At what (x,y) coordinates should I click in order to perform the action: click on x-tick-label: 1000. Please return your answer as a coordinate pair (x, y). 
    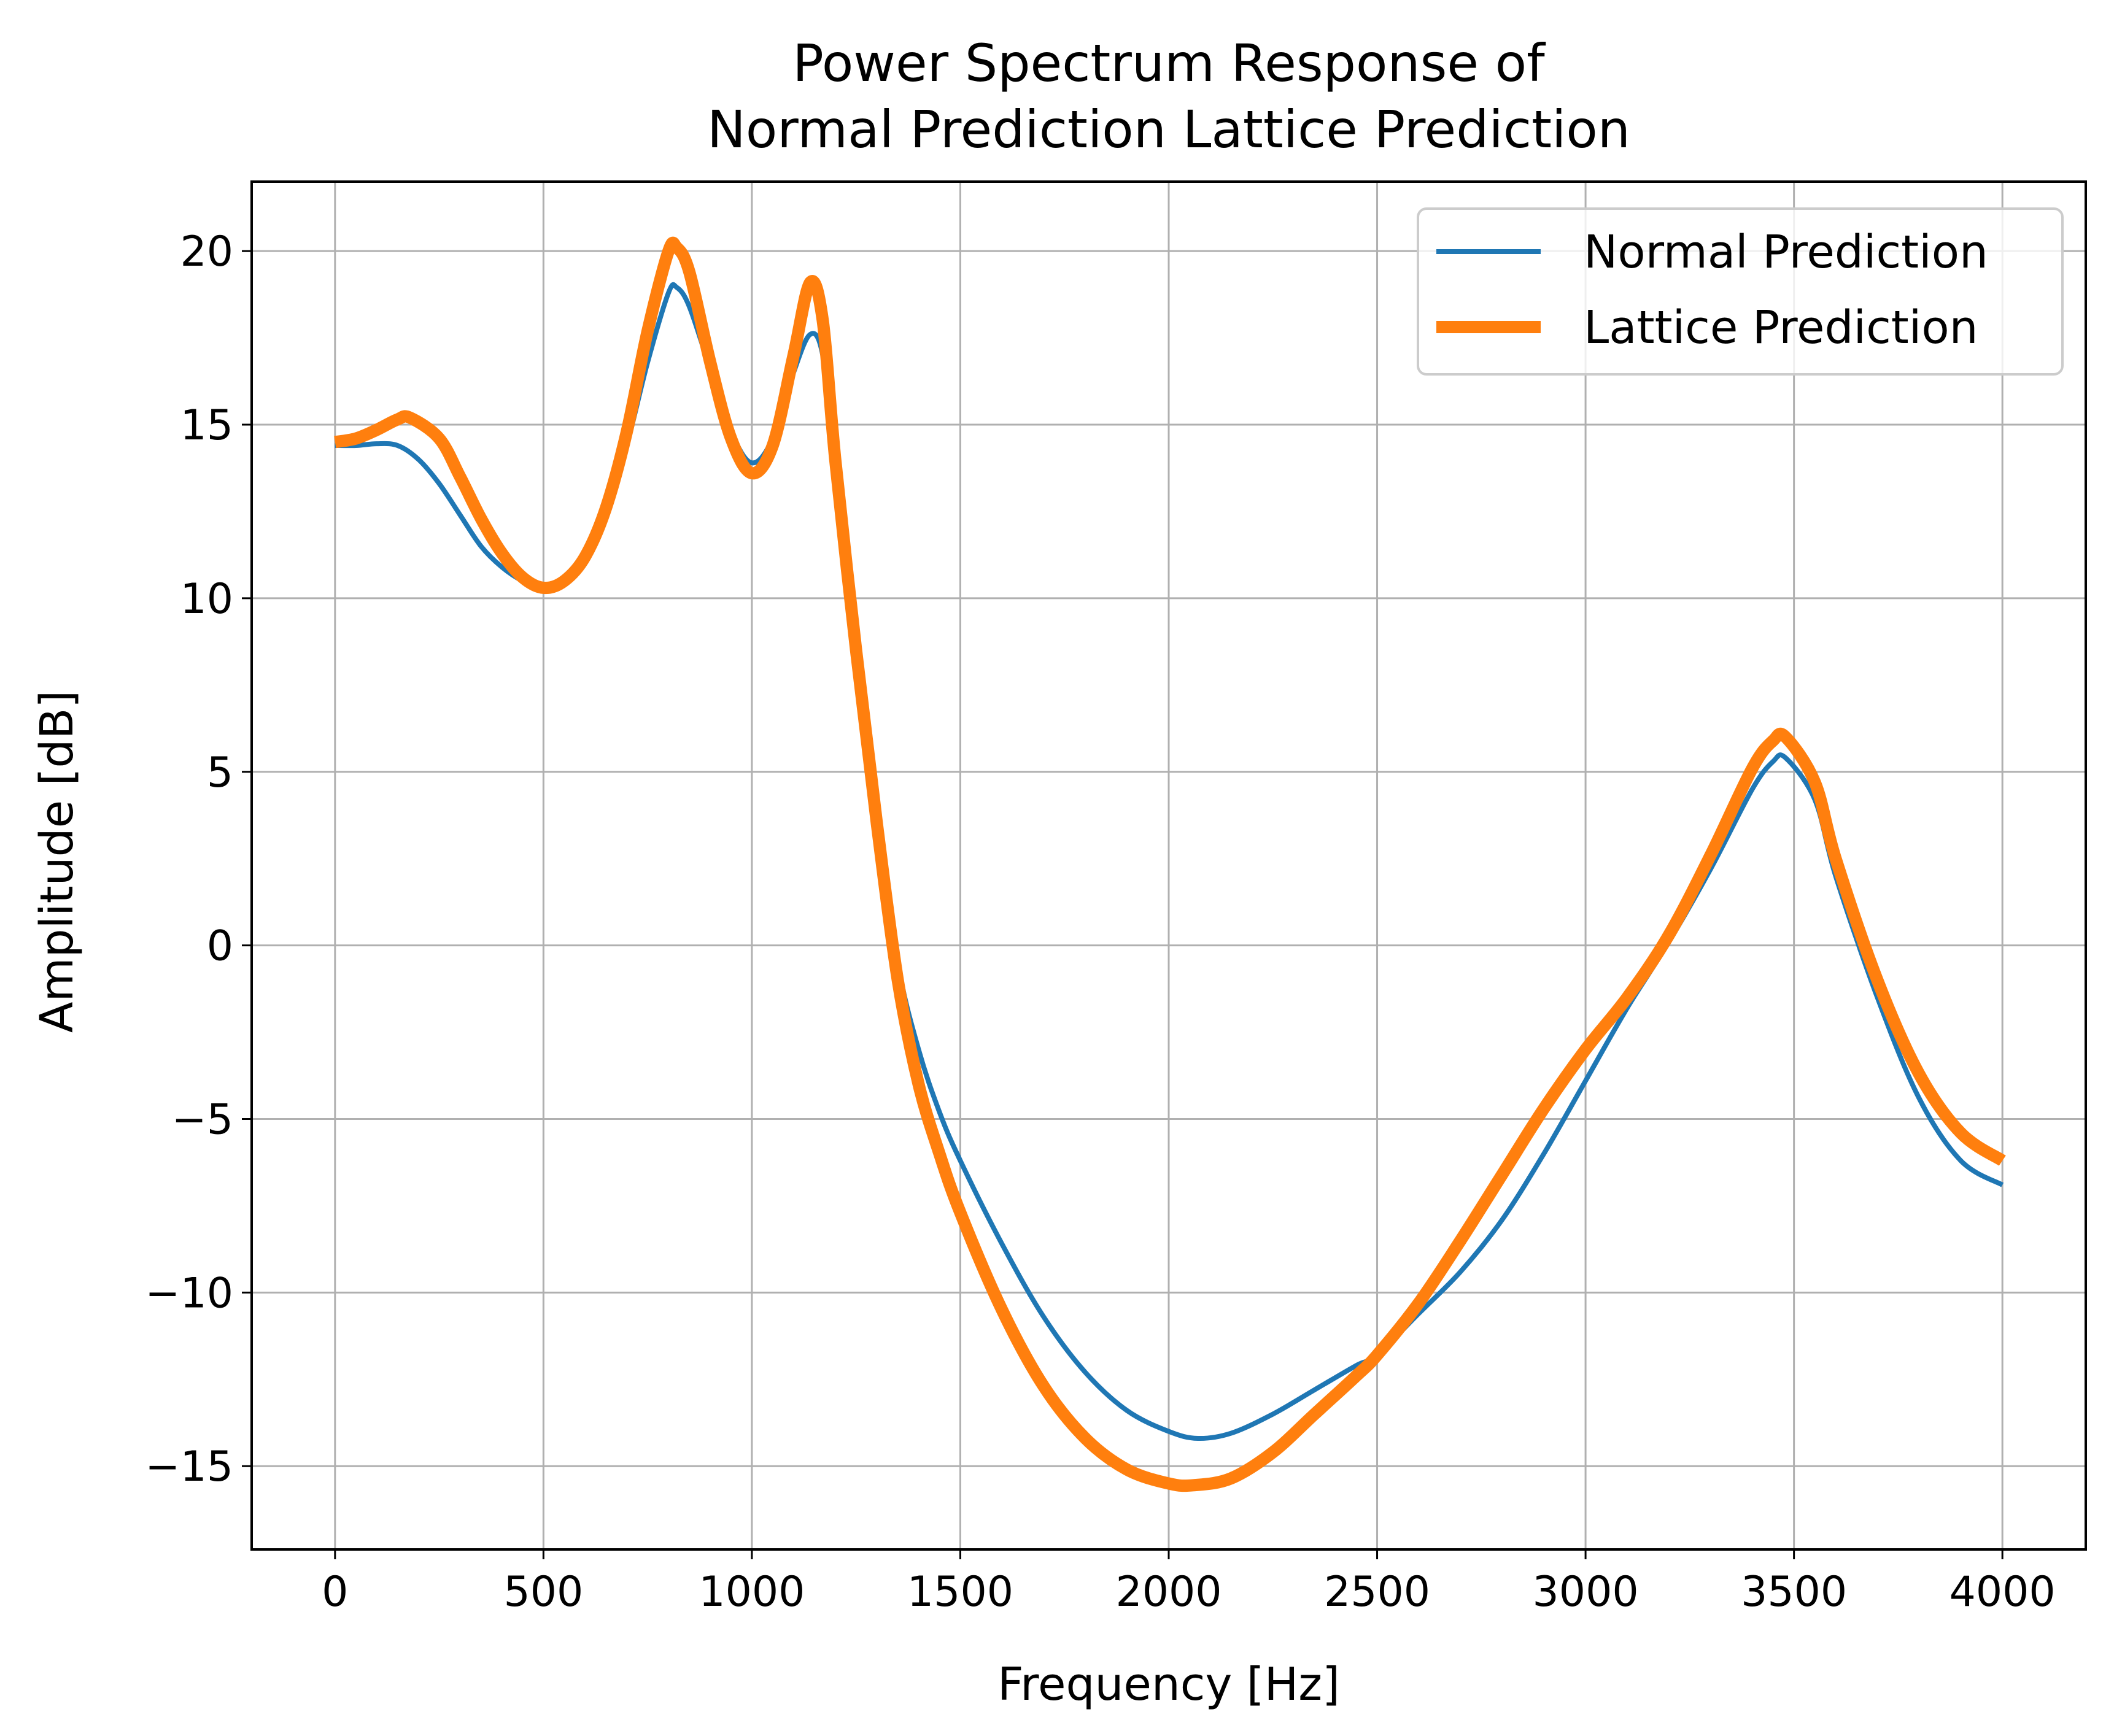
    Looking at the image, I should click on (752, 1592).